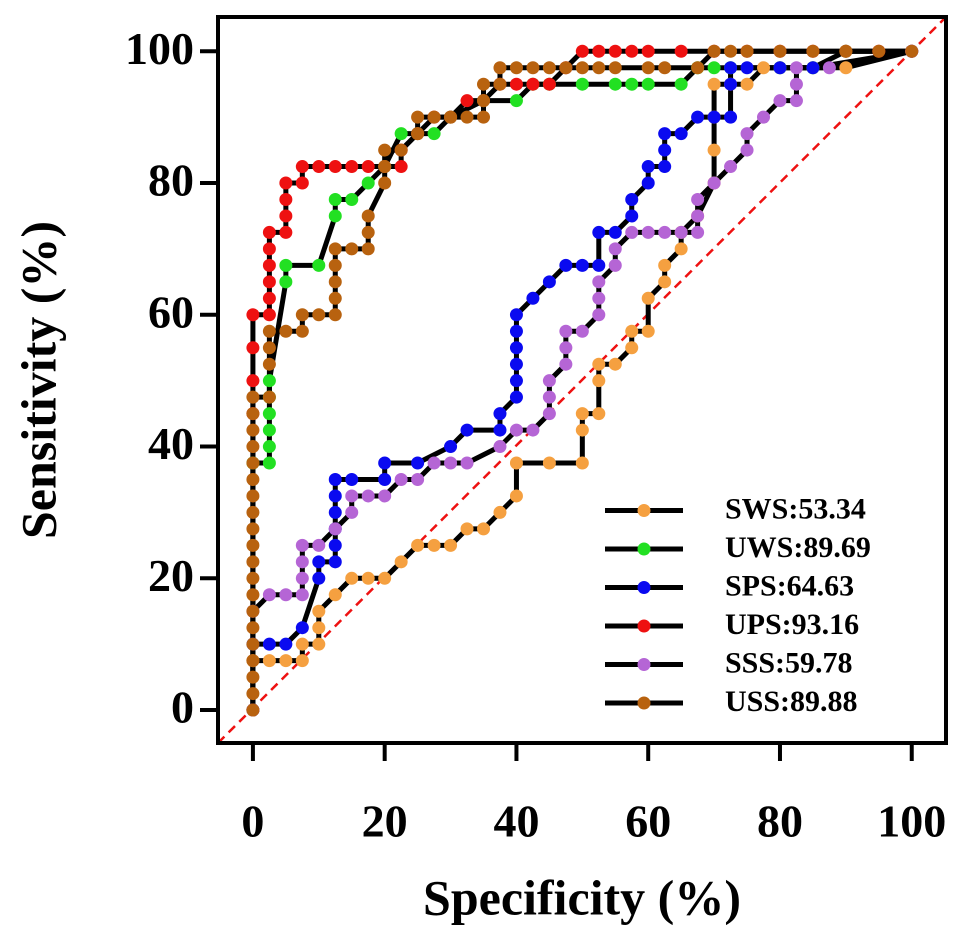 The height and width of the screenshot is (932, 958). Describe the element at coordinates (171, 180) in the screenshot. I see `y-tick-label: 80` at that location.